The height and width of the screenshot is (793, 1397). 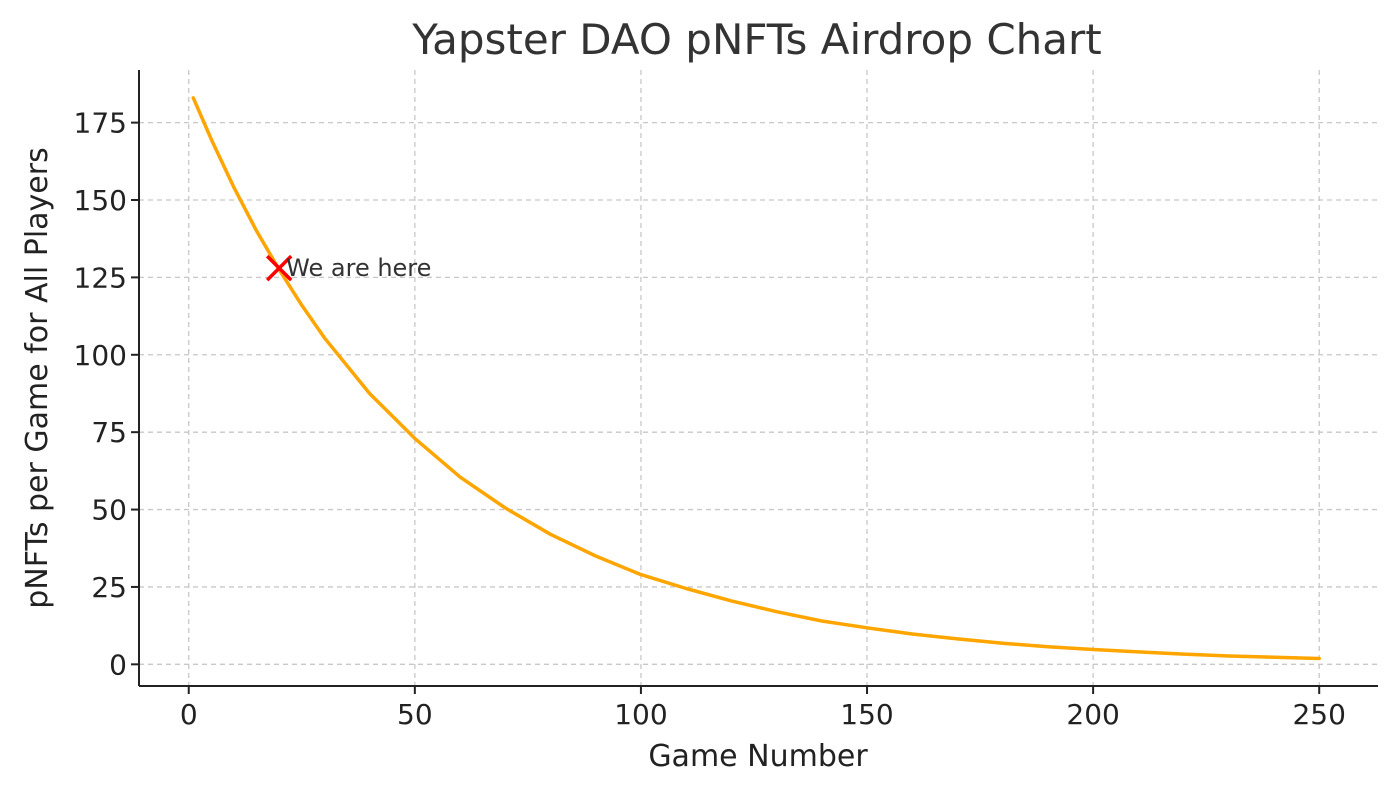 I want to click on y-tick-label: 0, so click(x=118, y=664).